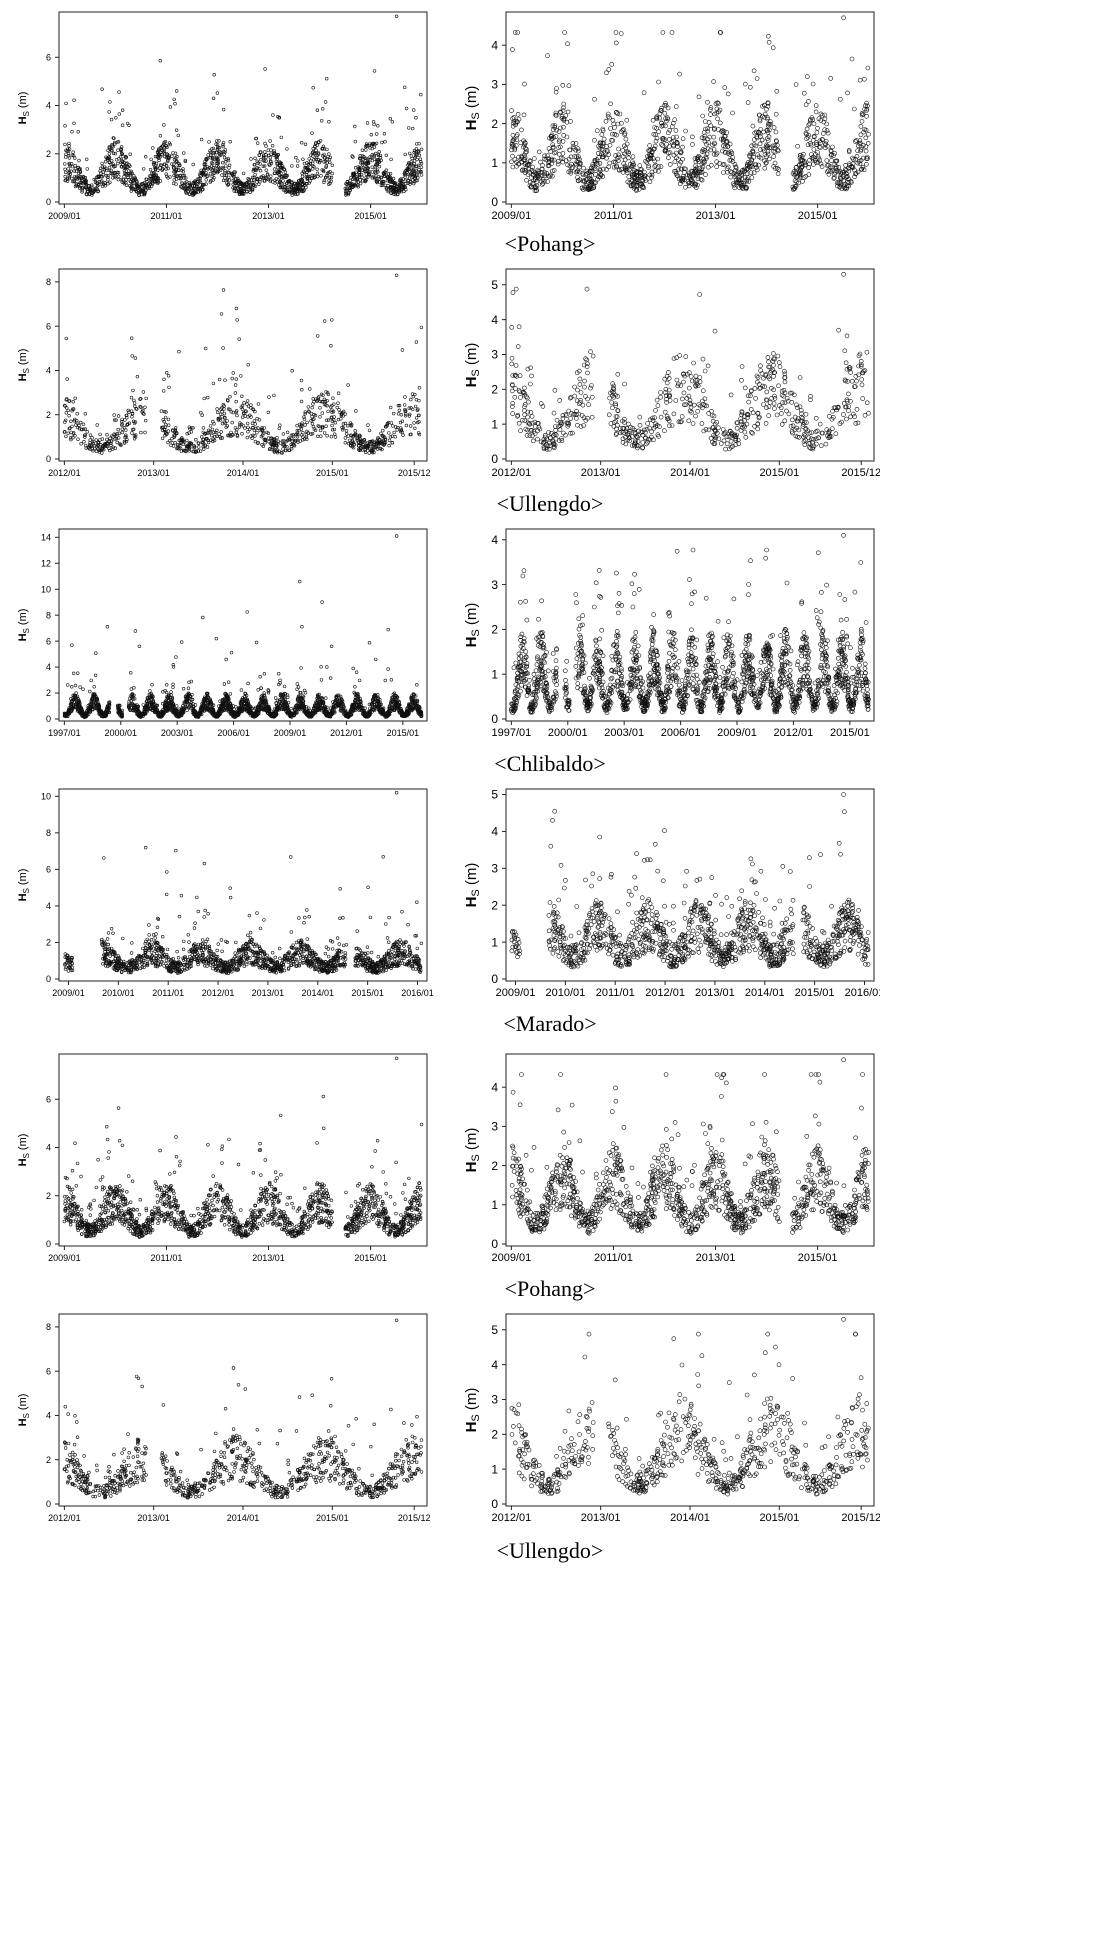 The image size is (1100, 1945). I want to click on y-tick-label: 6, so click(48, 326).